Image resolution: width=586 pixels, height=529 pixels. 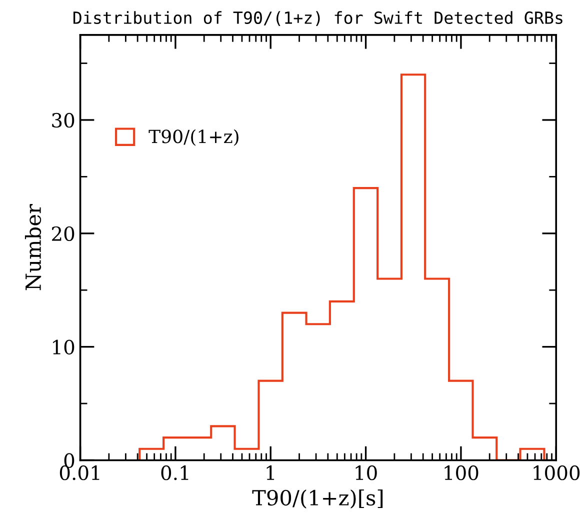 What do you see at coordinates (366, 472) in the screenshot?
I see `x-tick-label: 10` at bounding box center [366, 472].